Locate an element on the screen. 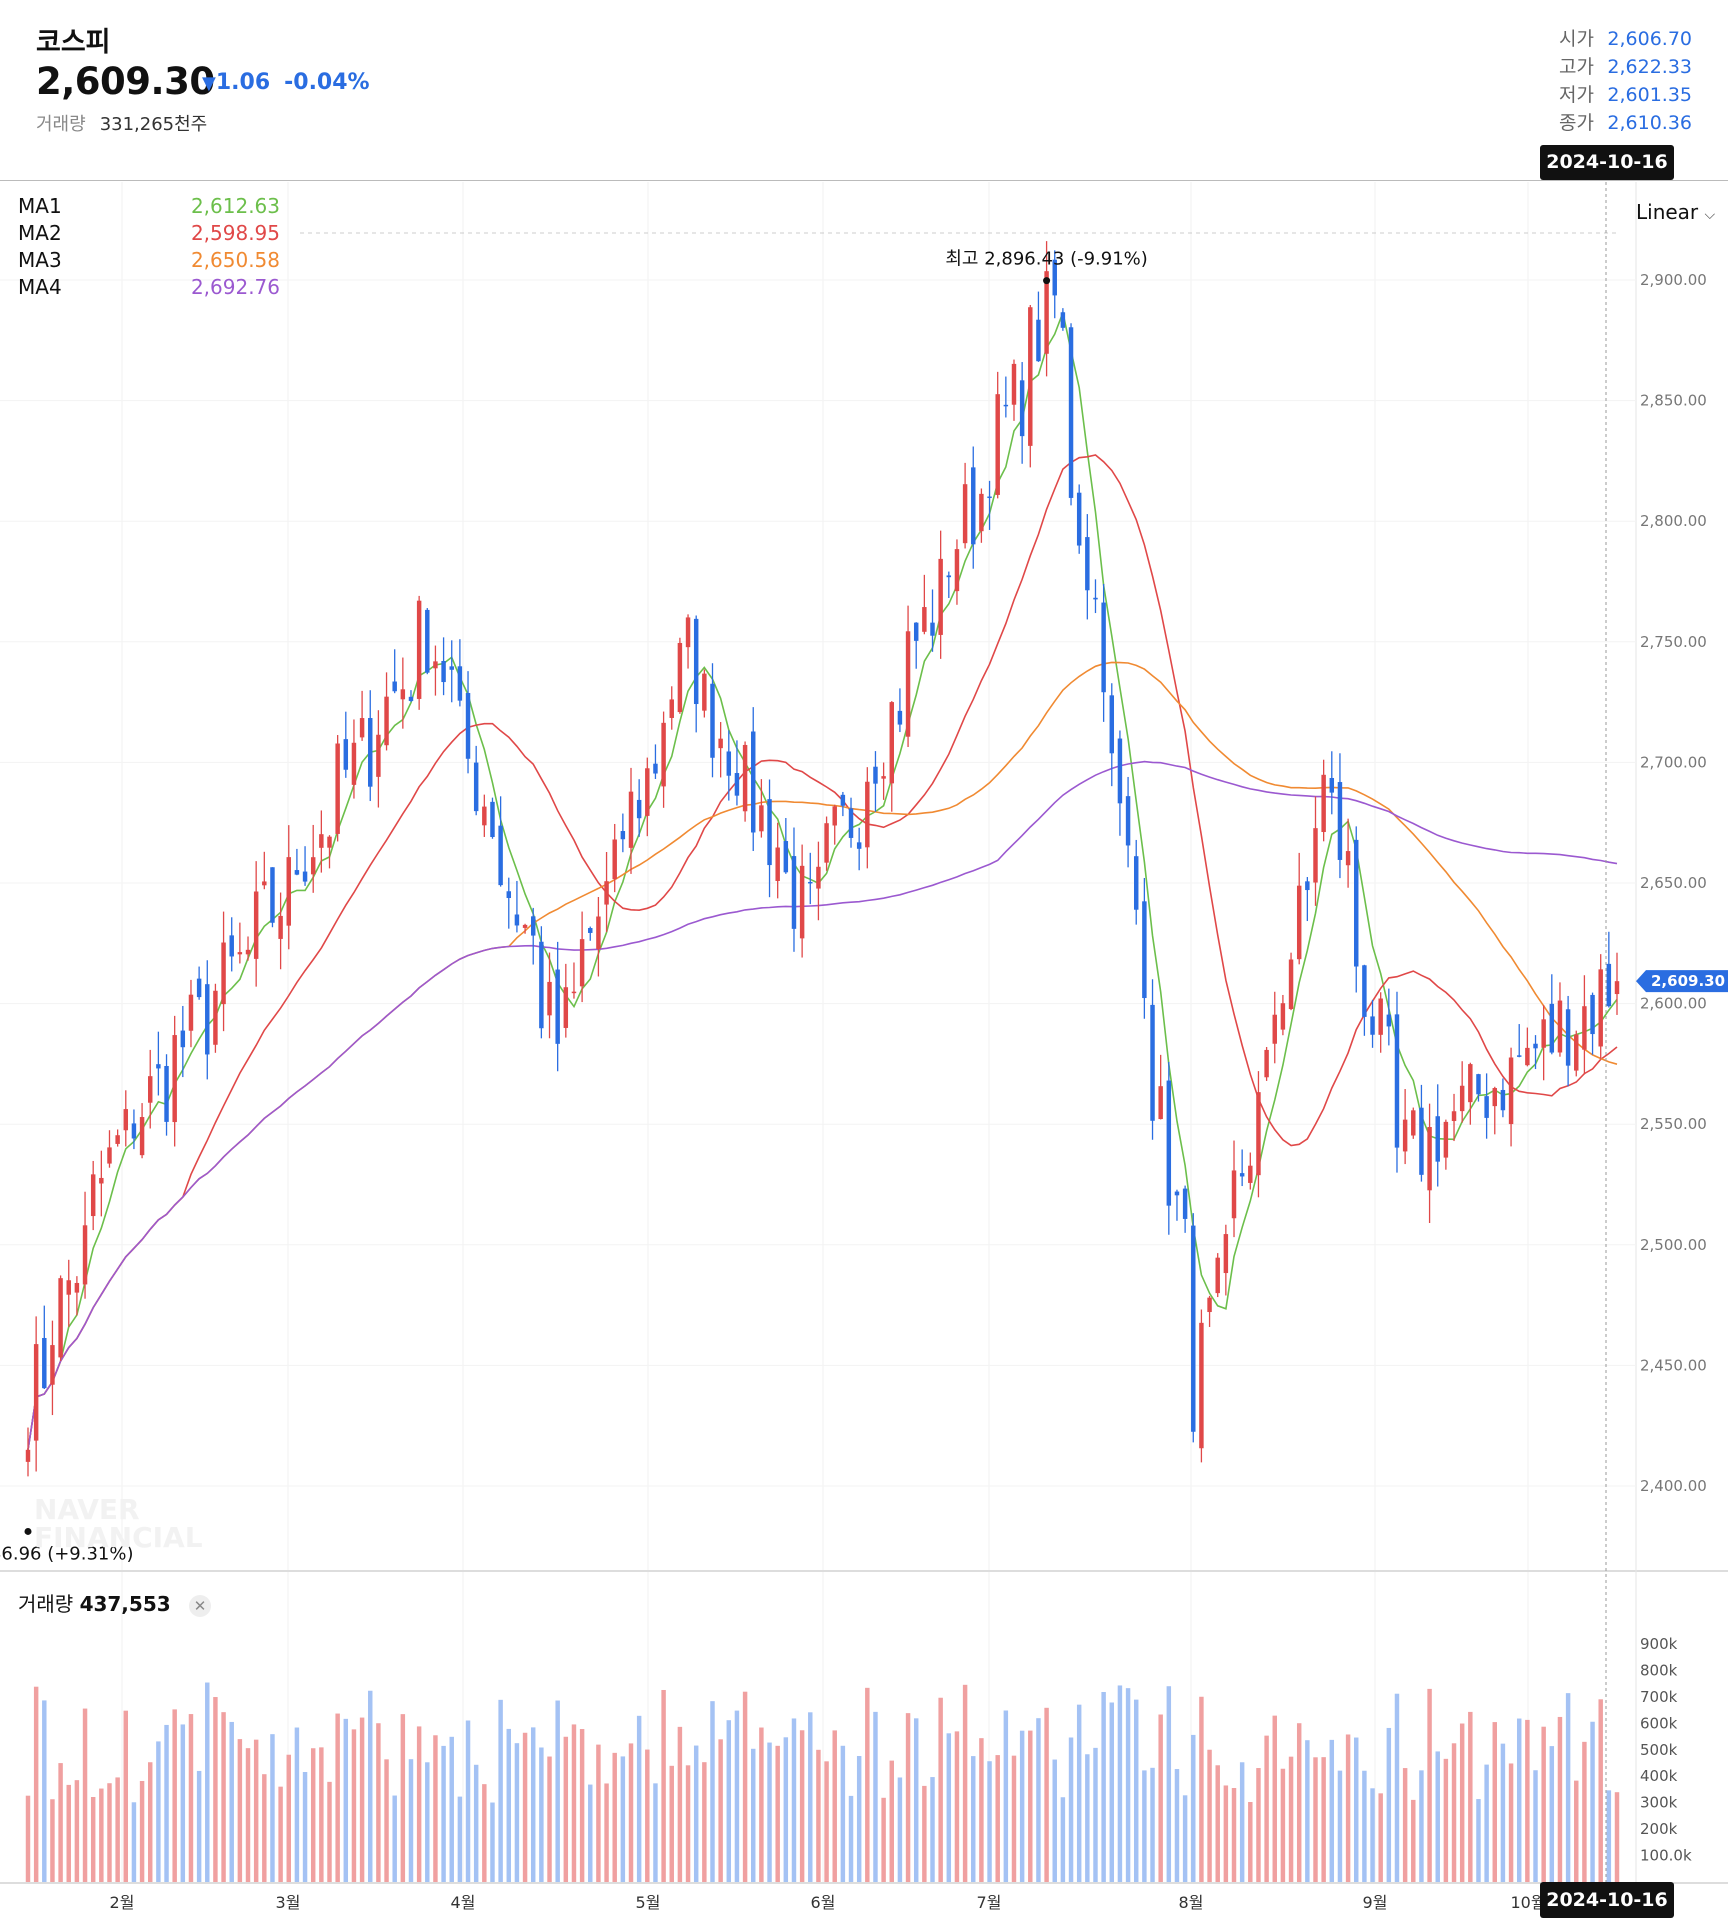 This screenshot has height=1918, width=1728. volume-panel-title: 거래량 437,553 ✕ is located at coordinates (115, 1602).